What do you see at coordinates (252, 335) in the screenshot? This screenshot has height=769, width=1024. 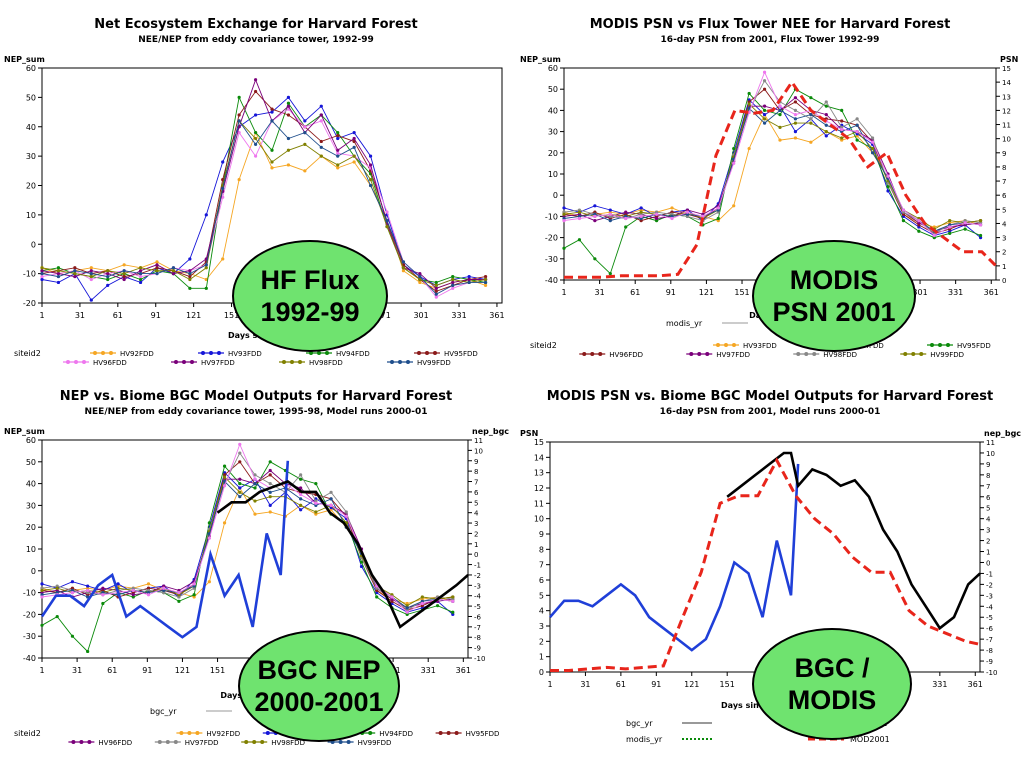 I see `x-axis-label: Days since` at bounding box center [252, 335].